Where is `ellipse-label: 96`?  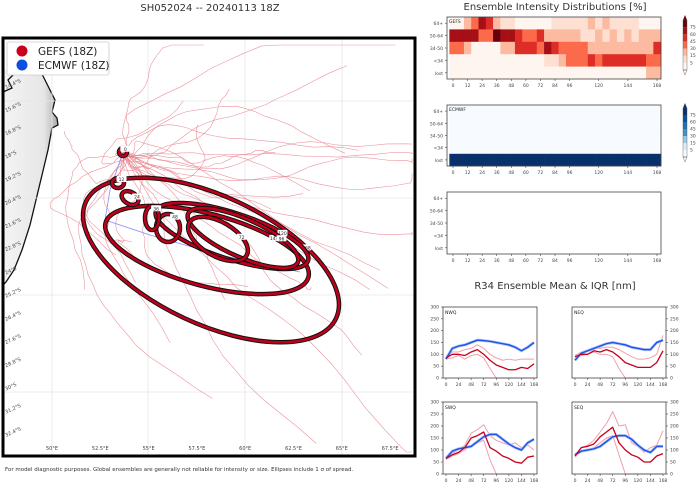
ellipse-label: 96 is located at coordinates (282, 239).